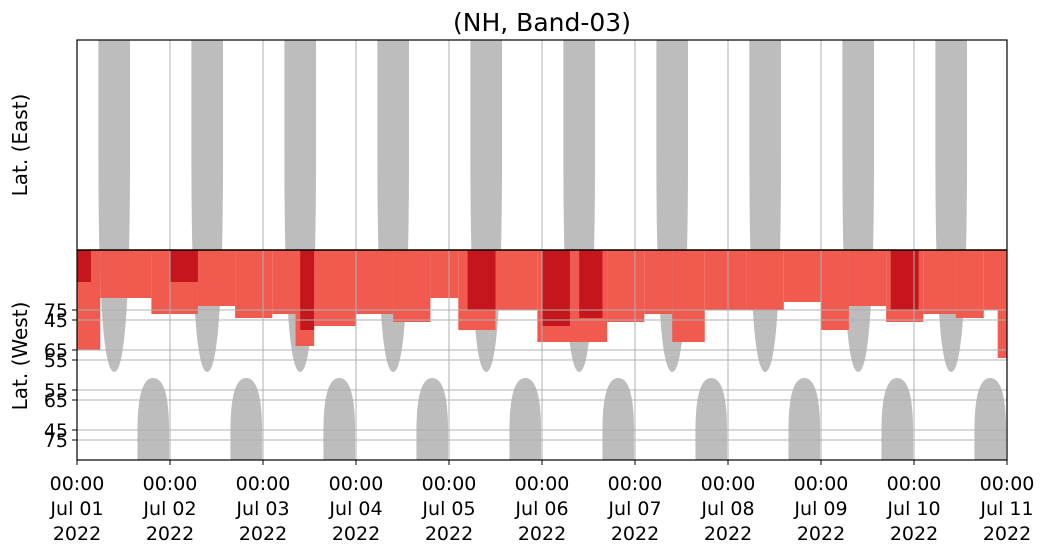  Describe the element at coordinates (542, 484) in the screenshot. I see `xtick-time-5: 00:00` at that location.